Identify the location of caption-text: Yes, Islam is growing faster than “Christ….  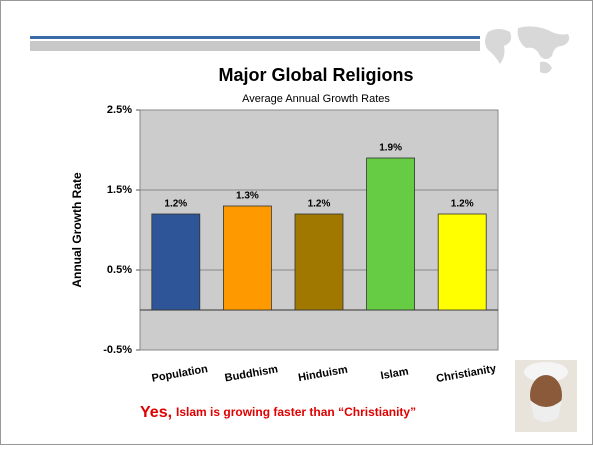
(278, 412).